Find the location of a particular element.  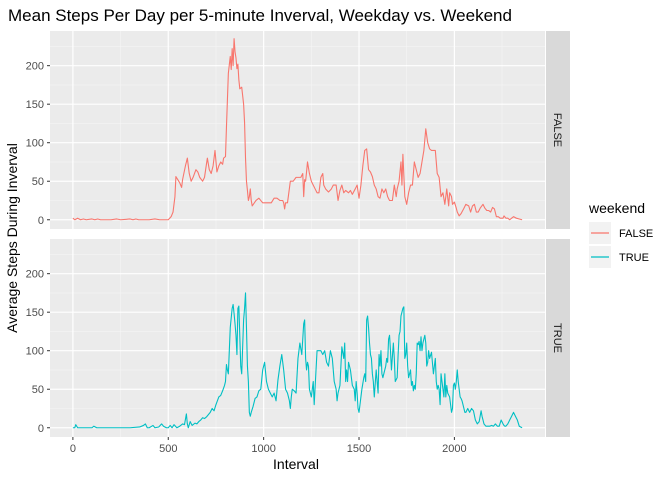

x-axis: 0 500 1000 1500 2000 is located at coordinates (268, 446).